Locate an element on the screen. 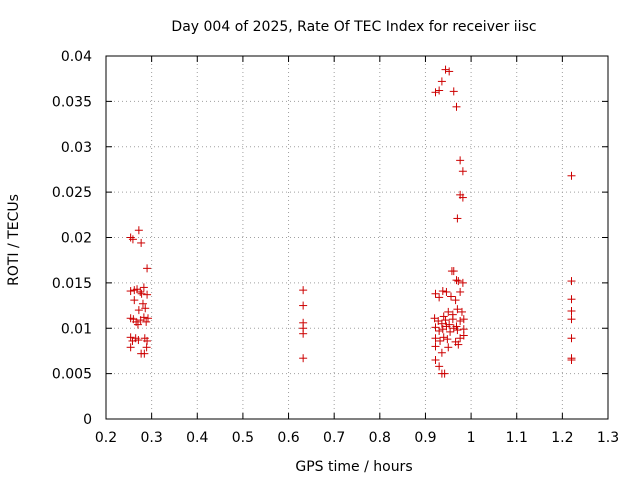  x-tick-label: 0.8 is located at coordinates (380, 438).